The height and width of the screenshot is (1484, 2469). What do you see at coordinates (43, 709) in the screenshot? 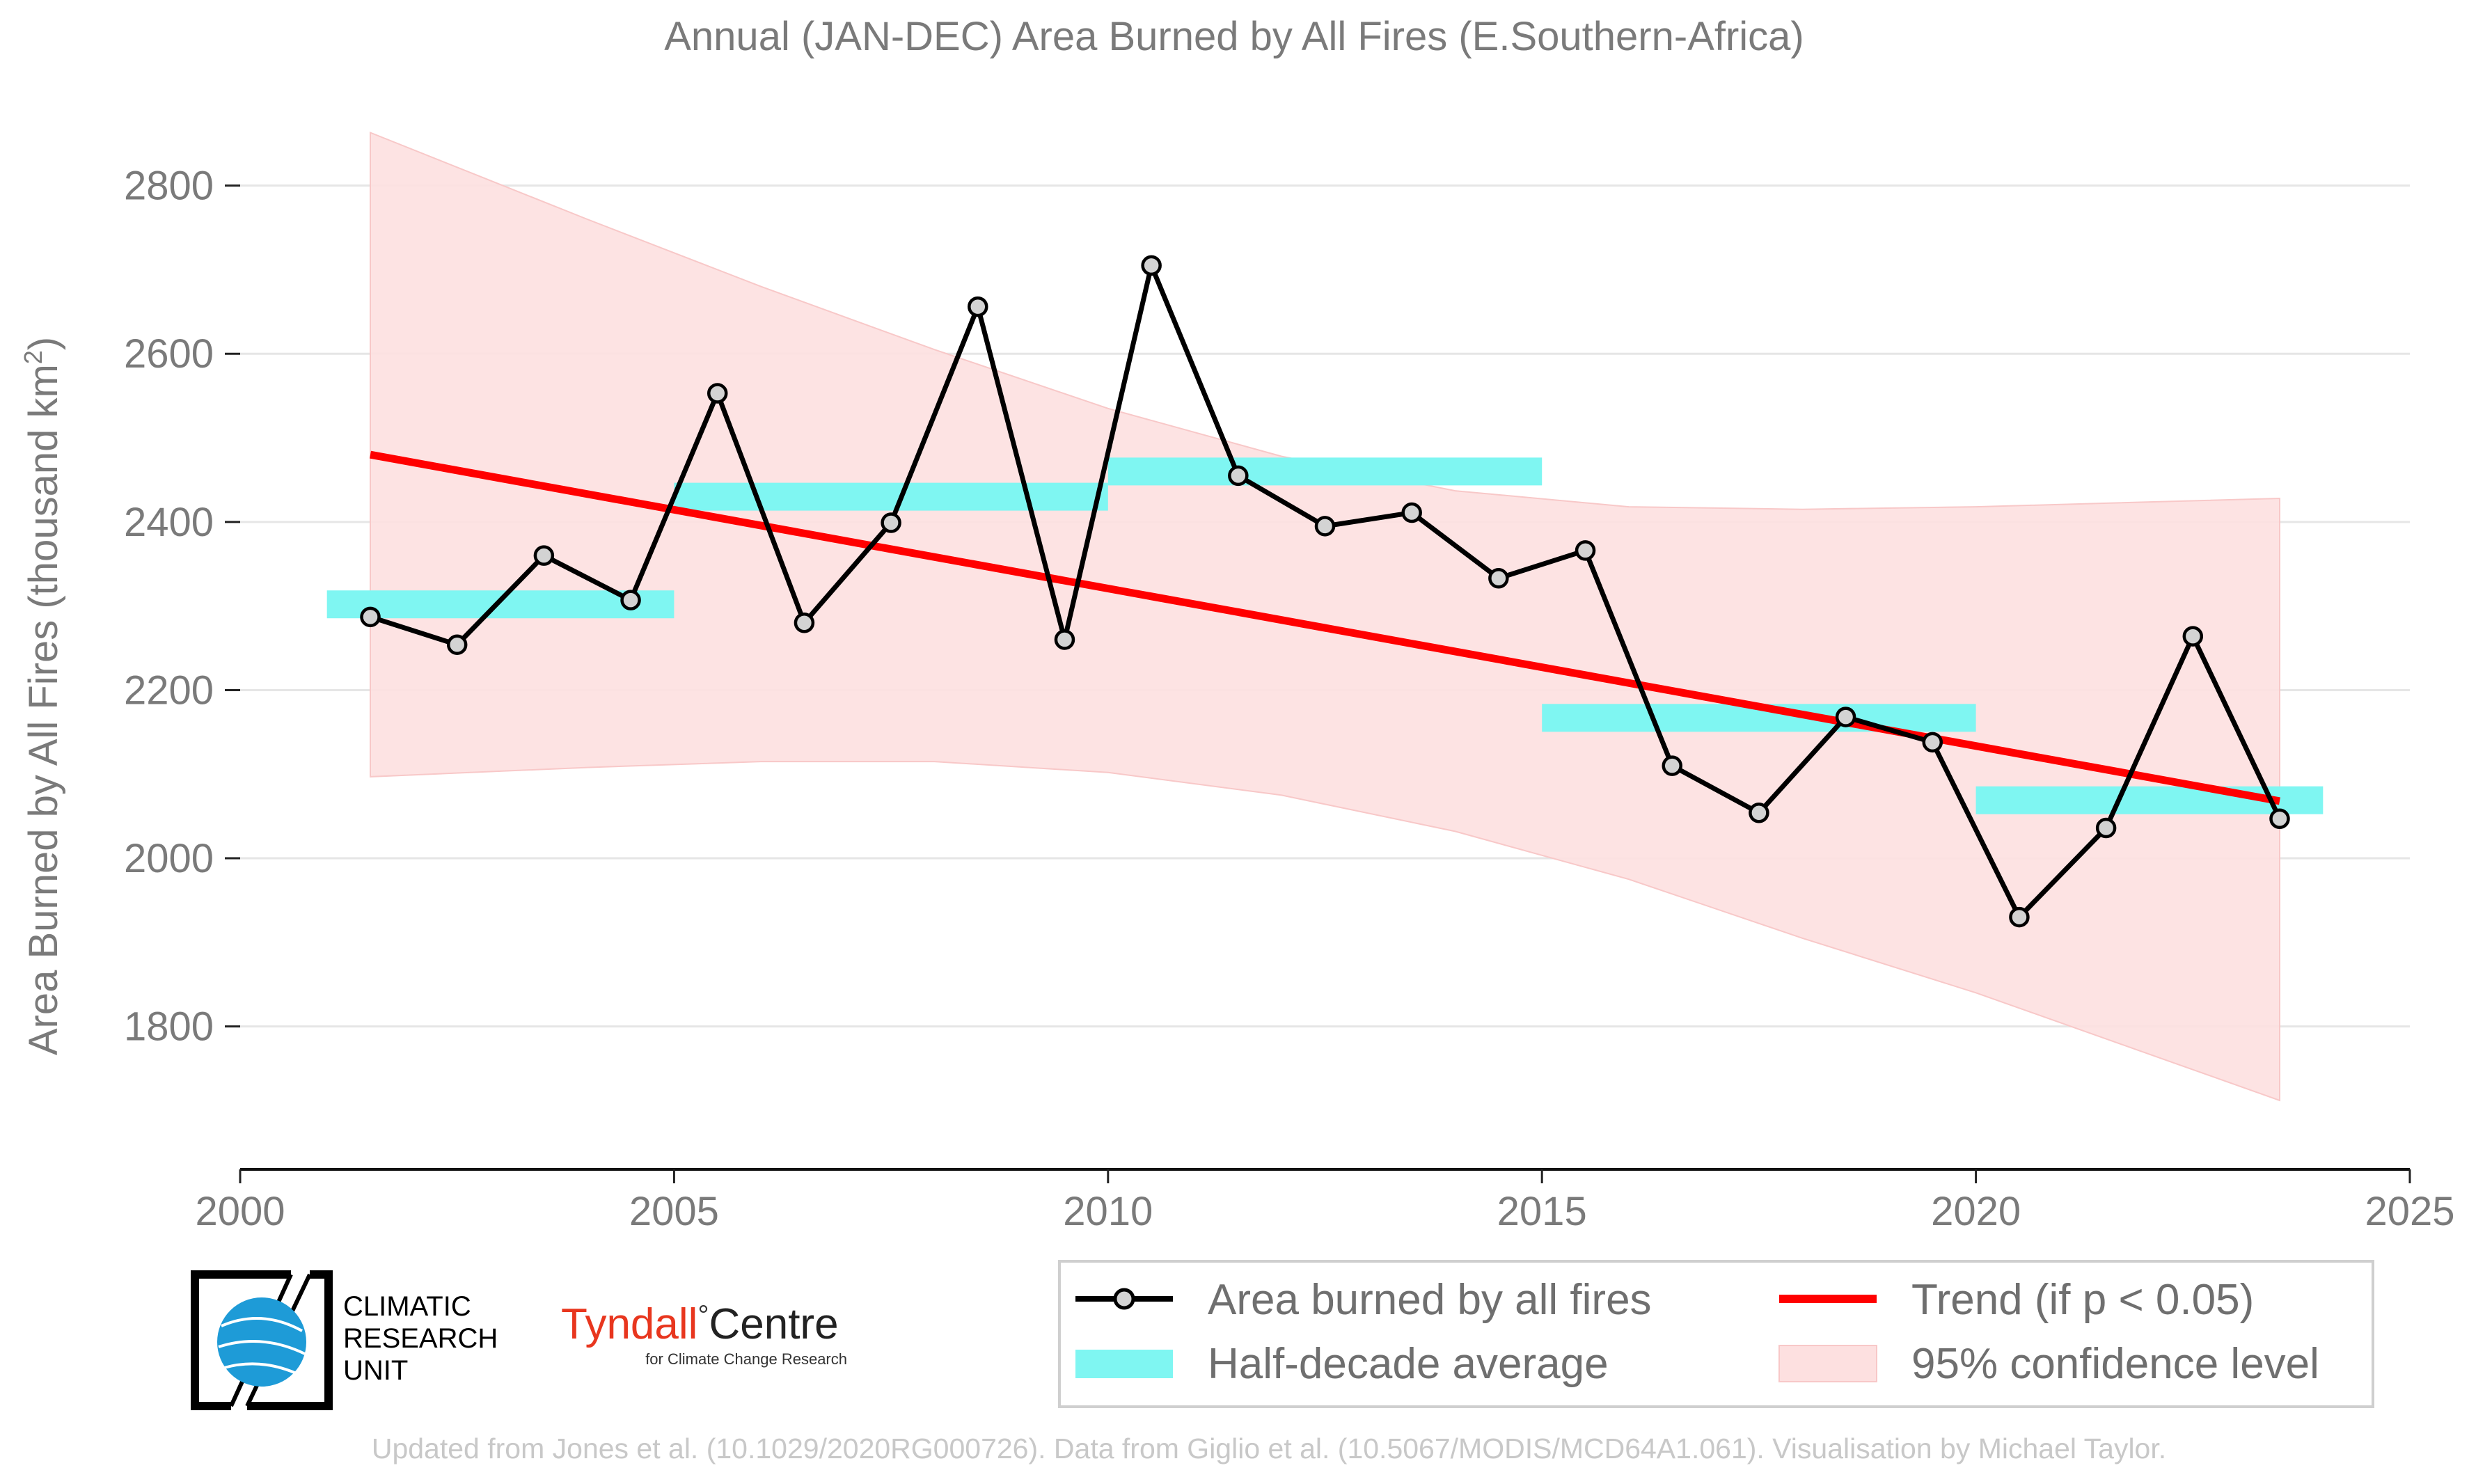
I see `y-axis-label-main: Area Burned by All Fires (thousand km` at bounding box center [43, 709].